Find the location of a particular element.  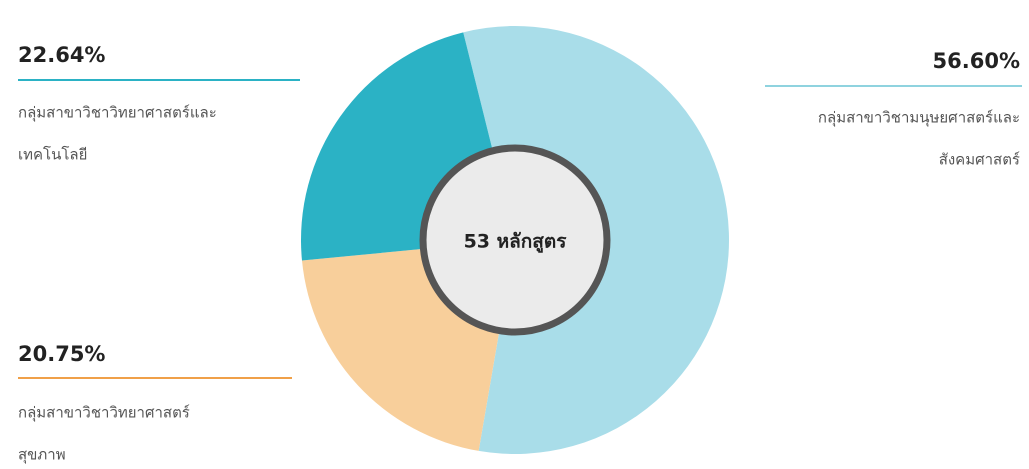

center-circle is located at coordinates (515, 240).